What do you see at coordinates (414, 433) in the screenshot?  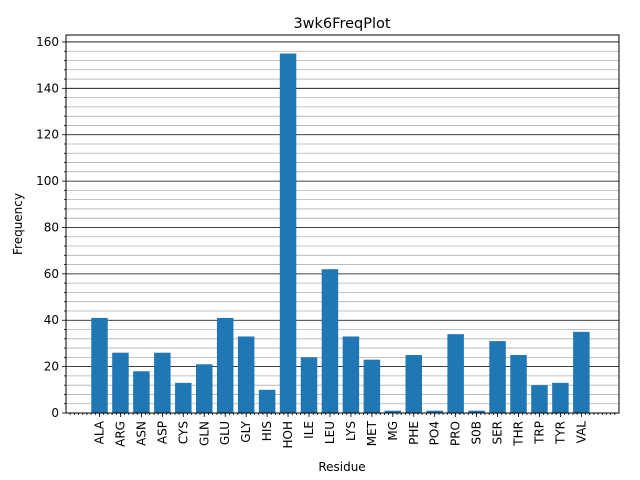 I see `x-tick-label: PHE` at bounding box center [414, 433].